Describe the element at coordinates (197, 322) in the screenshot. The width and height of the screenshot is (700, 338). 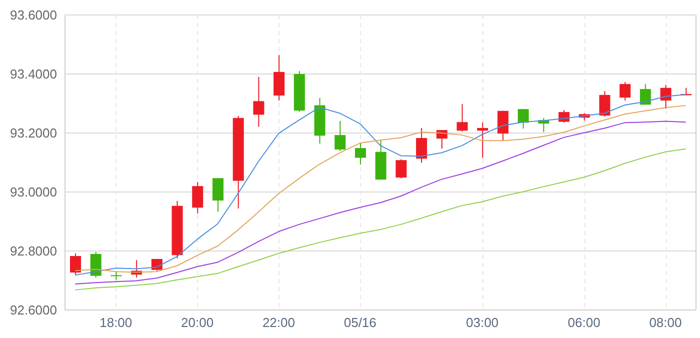
I see `x-tick-label: 20:00` at that location.